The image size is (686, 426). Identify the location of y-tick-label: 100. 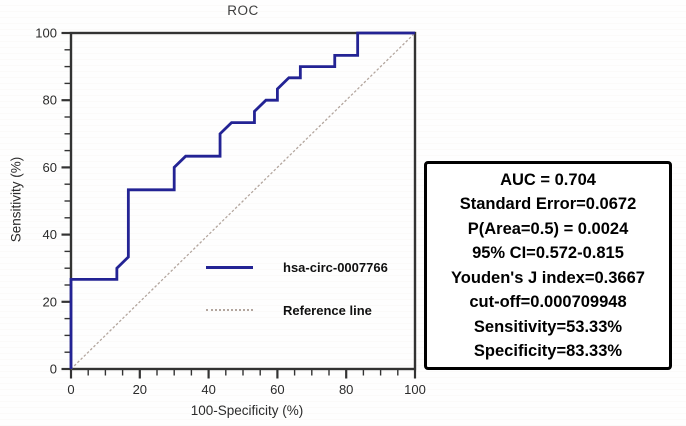
(46, 33).